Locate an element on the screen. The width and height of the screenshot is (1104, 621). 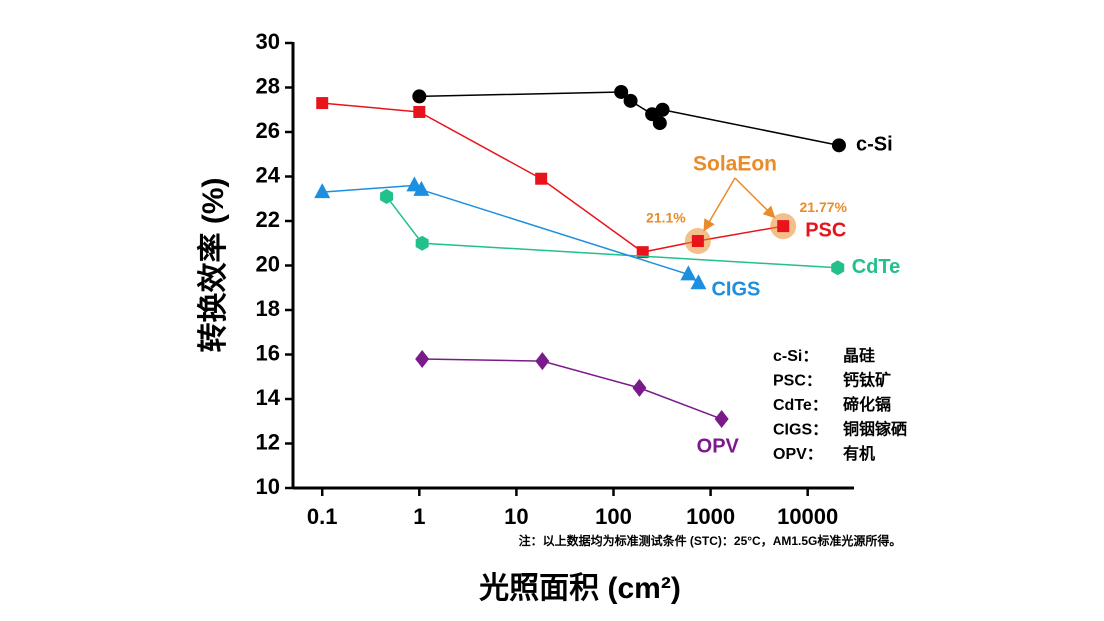
y-tick-label: 12 is located at coordinates (268, 441).